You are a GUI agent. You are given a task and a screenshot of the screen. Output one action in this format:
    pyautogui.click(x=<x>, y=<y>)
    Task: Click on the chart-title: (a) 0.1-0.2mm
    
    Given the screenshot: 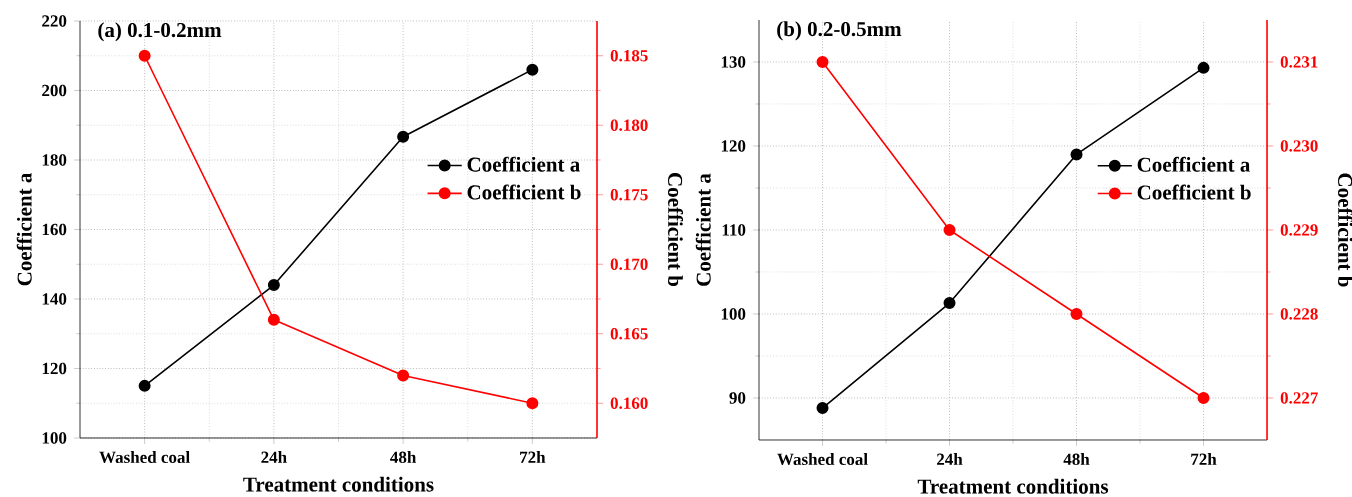 What is the action you would take?
    pyautogui.click(x=160, y=32)
    